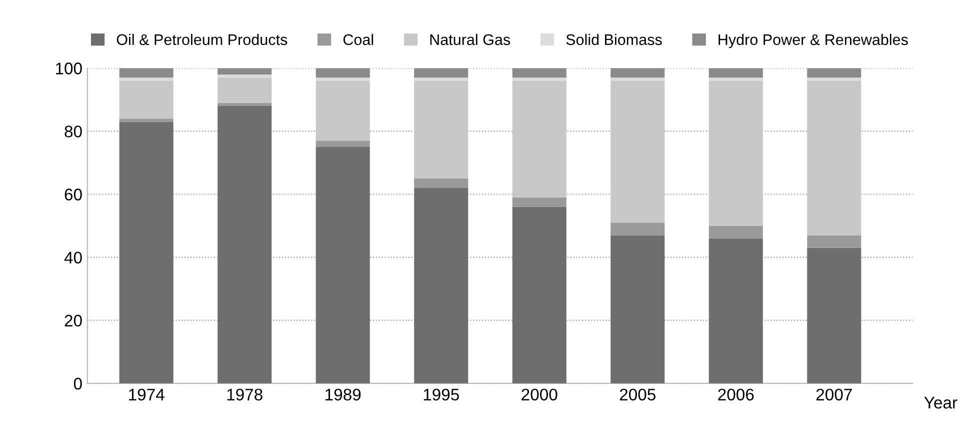 This screenshot has width=971, height=426. What do you see at coordinates (73, 194) in the screenshot?
I see `y-tick-label: 60` at bounding box center [73, 194].